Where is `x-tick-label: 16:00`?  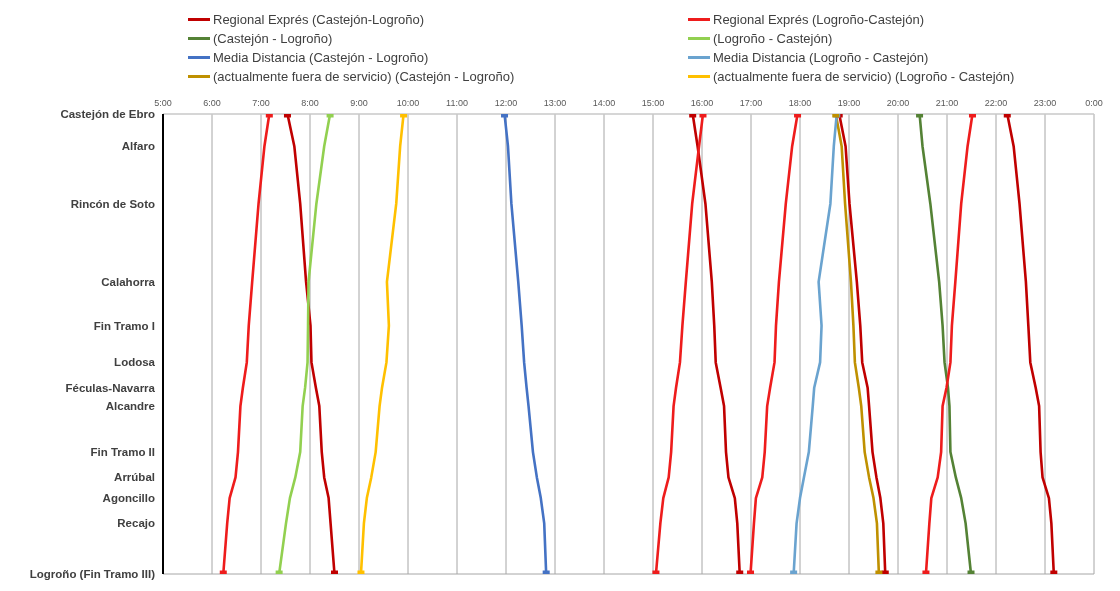
x-tick-label: 16:00 is located at coordinates (702, 103).